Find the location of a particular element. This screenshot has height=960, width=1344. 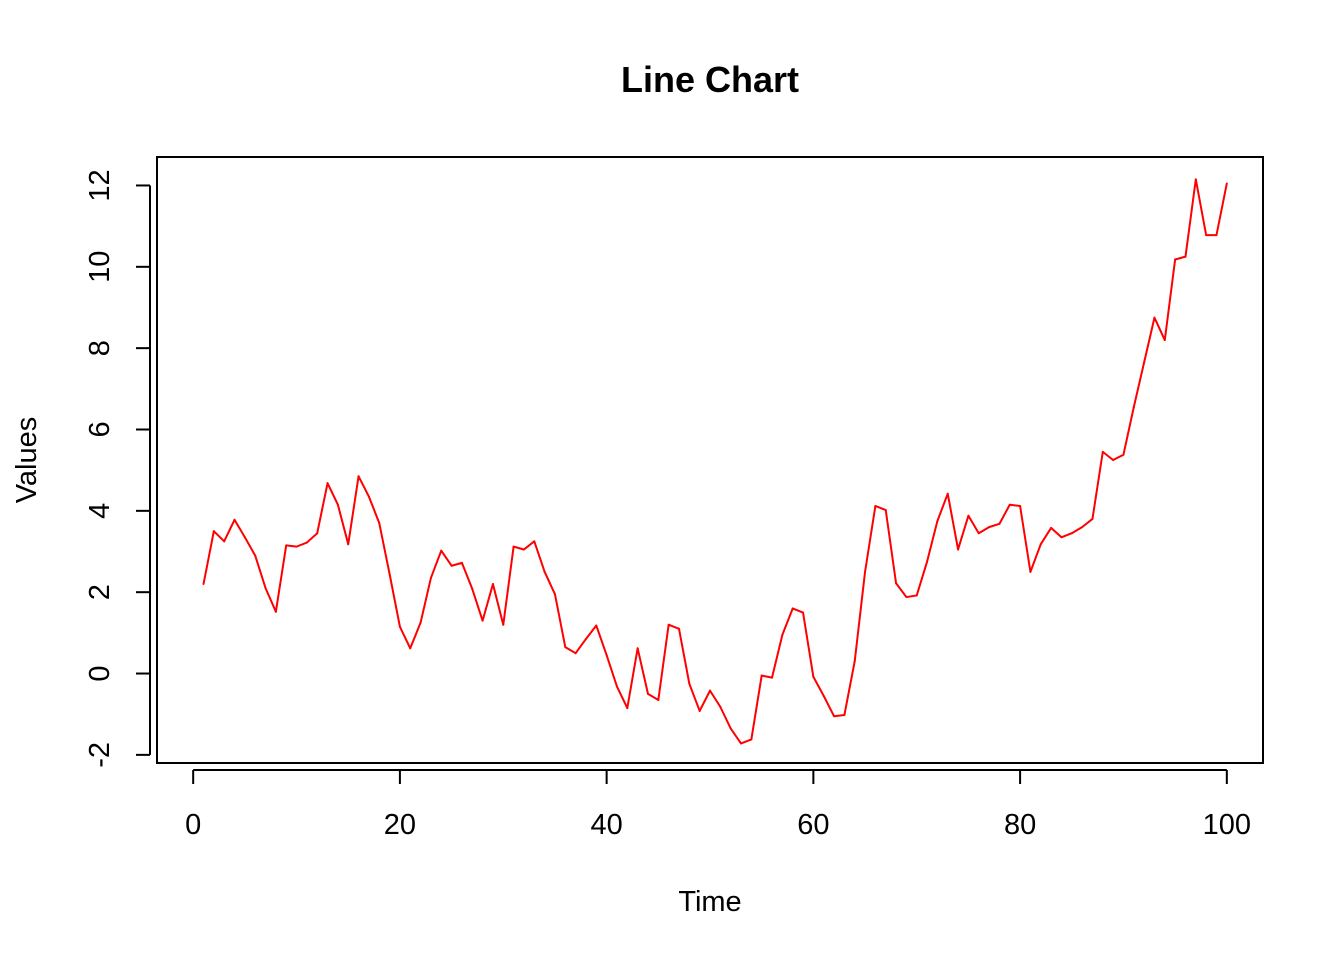

x-tick-label: 0 is located at coordinates (193, 825).